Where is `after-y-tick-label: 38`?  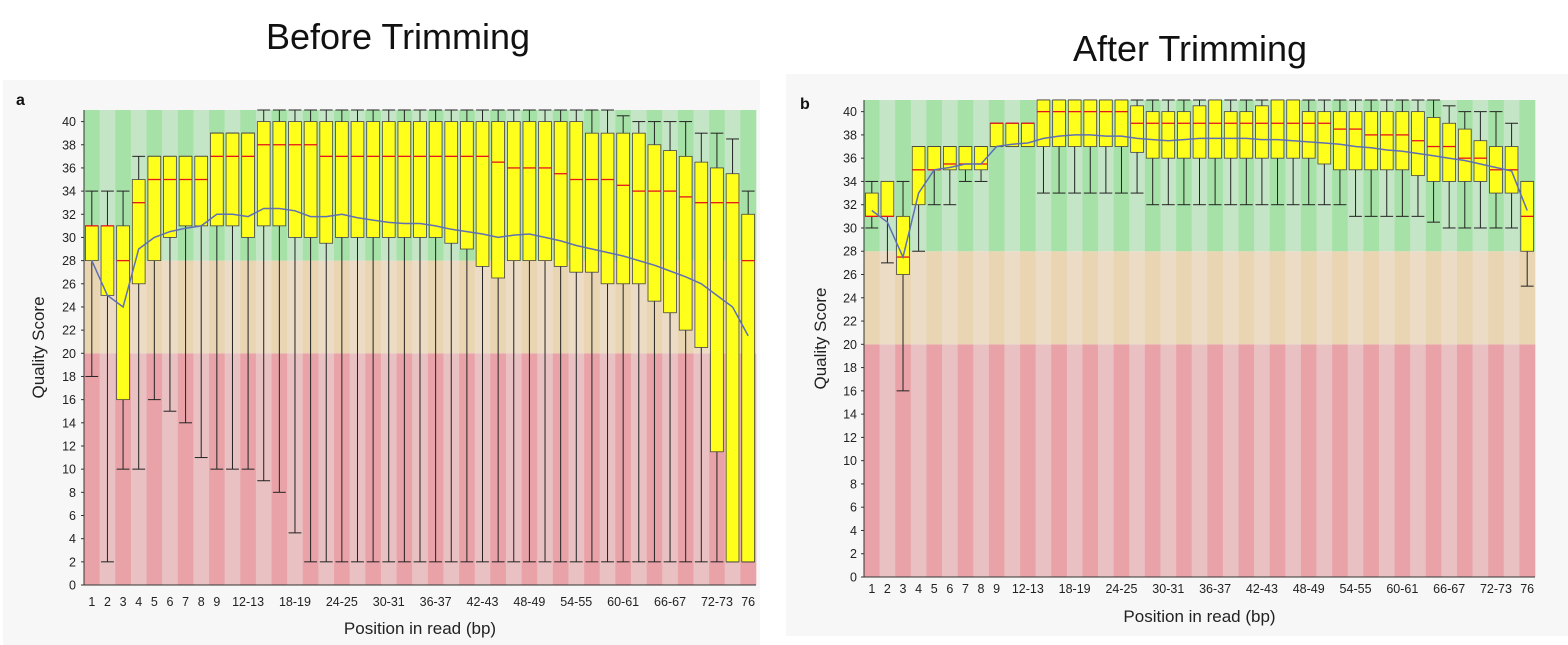 after-y-tick-label: 38 is located at coordinates (850, 135).